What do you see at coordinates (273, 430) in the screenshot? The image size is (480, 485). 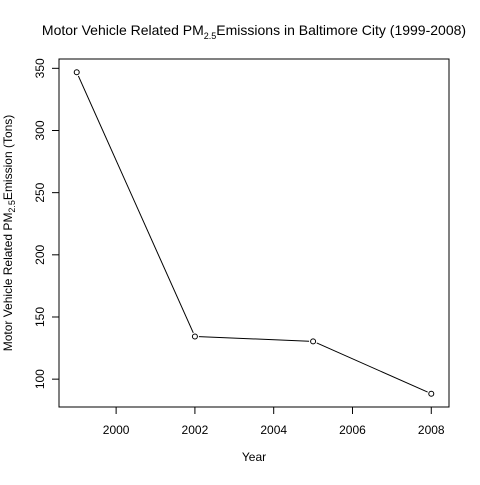 I see `x-tick-label: 2004` at bounding box center [273, 430].